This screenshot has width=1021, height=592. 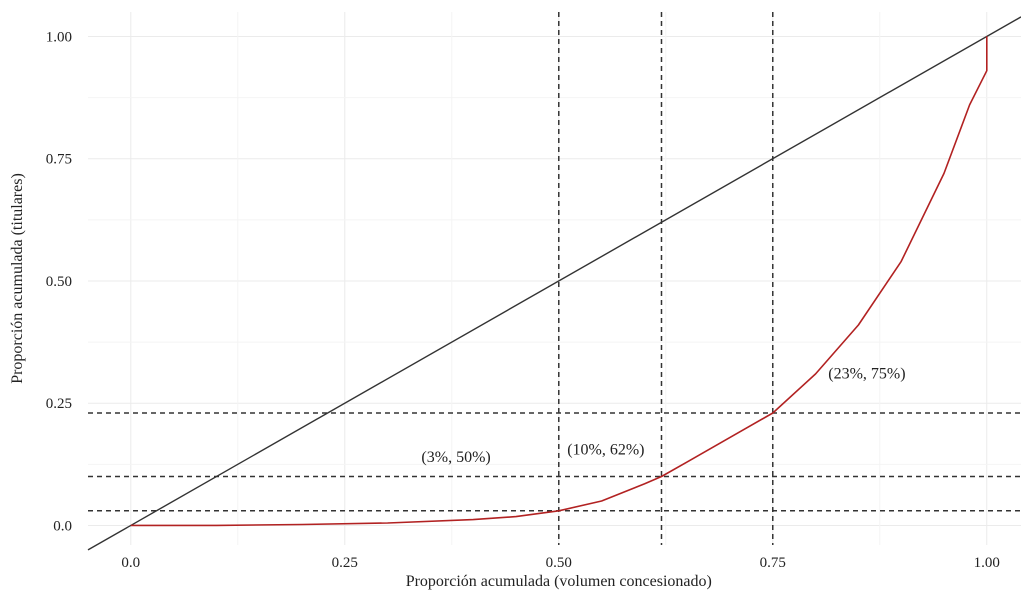 What do you see at coordinates (559, 563) in the screenshot?
I see `x-tick-label-2: 0.50` at bounding box center [559, 563].